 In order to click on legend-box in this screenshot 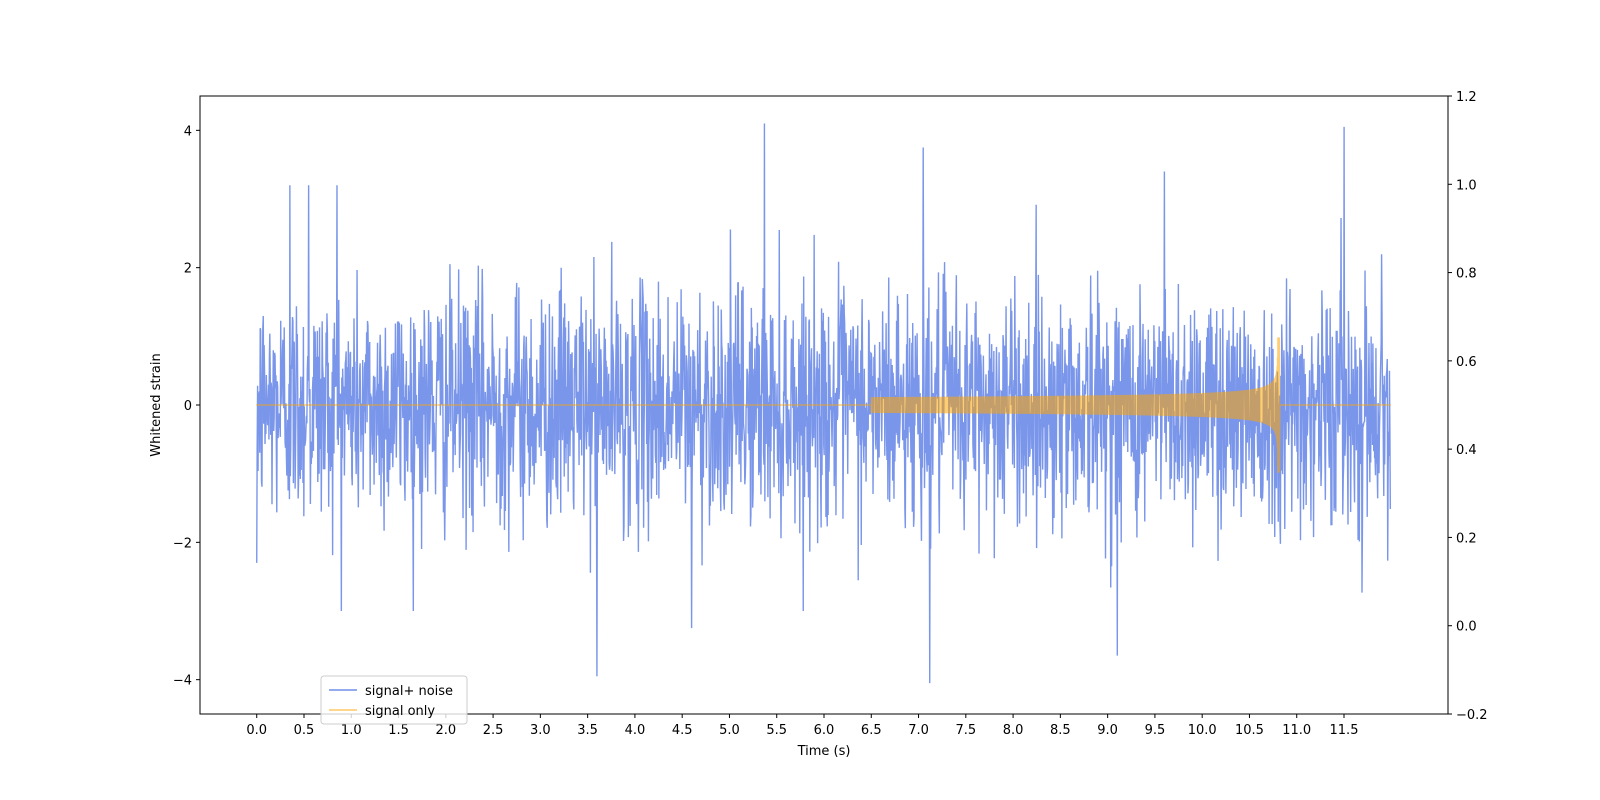, I will do `click(394, 700)`.